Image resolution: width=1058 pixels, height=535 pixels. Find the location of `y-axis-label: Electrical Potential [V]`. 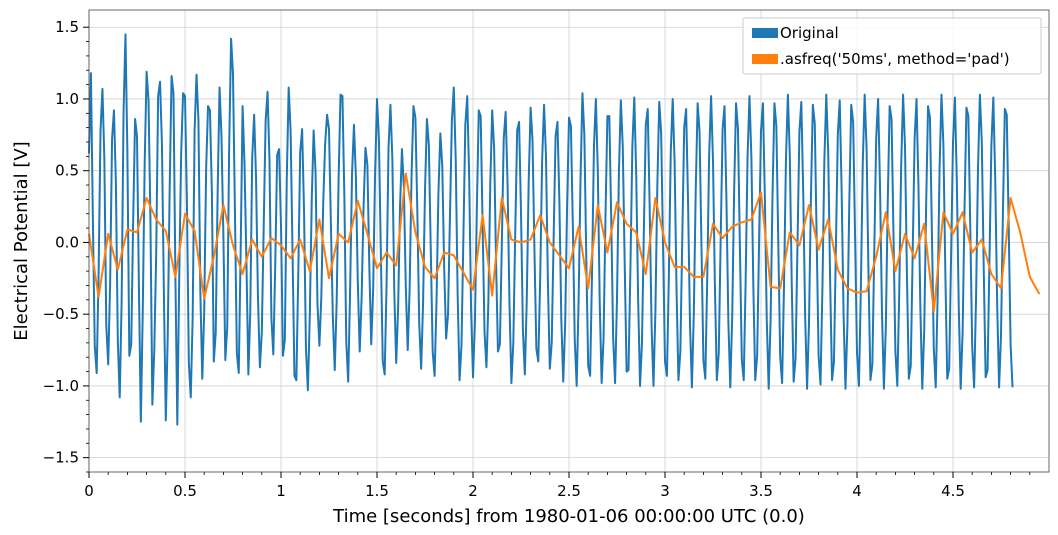

y-axis-label: Electrical Potential [V] is located at coordinates (21, 240).